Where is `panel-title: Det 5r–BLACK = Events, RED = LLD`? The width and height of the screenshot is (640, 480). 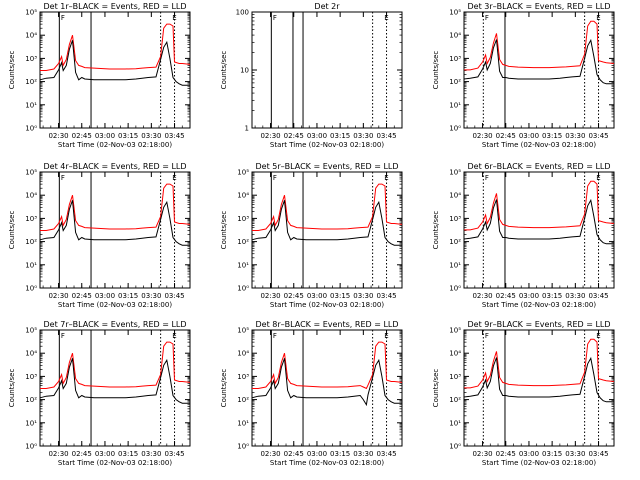
panel-title: Det 5r–BLACK = Events, RED = LLD is located at coordinates (326, 166).